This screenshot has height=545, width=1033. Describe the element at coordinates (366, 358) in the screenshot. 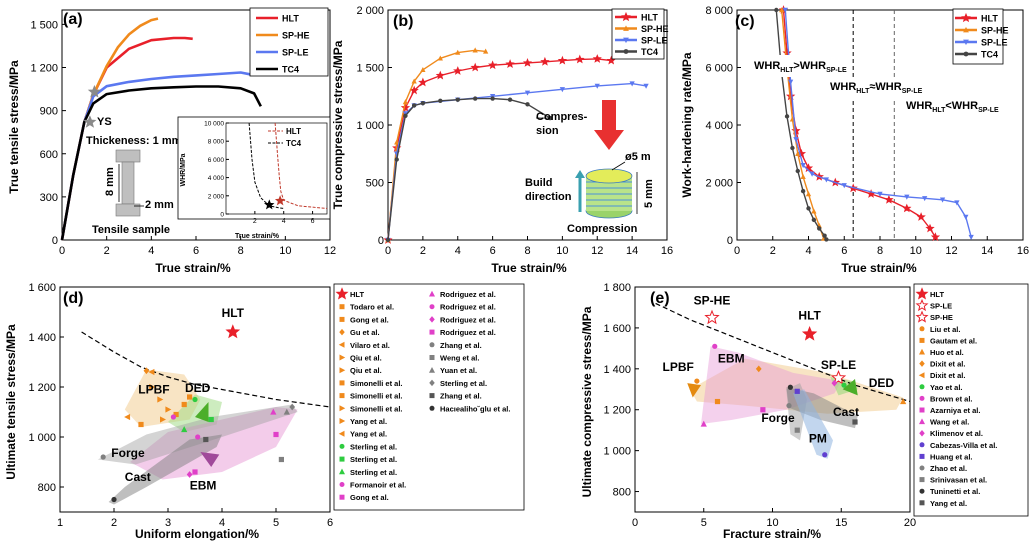

I see `legend-label-qiu-et-al: Qiu et al.` at that location.